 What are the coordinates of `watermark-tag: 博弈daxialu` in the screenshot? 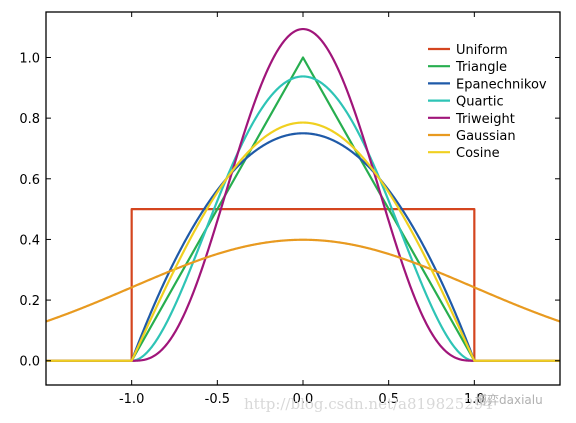 It's located at (509, 399).